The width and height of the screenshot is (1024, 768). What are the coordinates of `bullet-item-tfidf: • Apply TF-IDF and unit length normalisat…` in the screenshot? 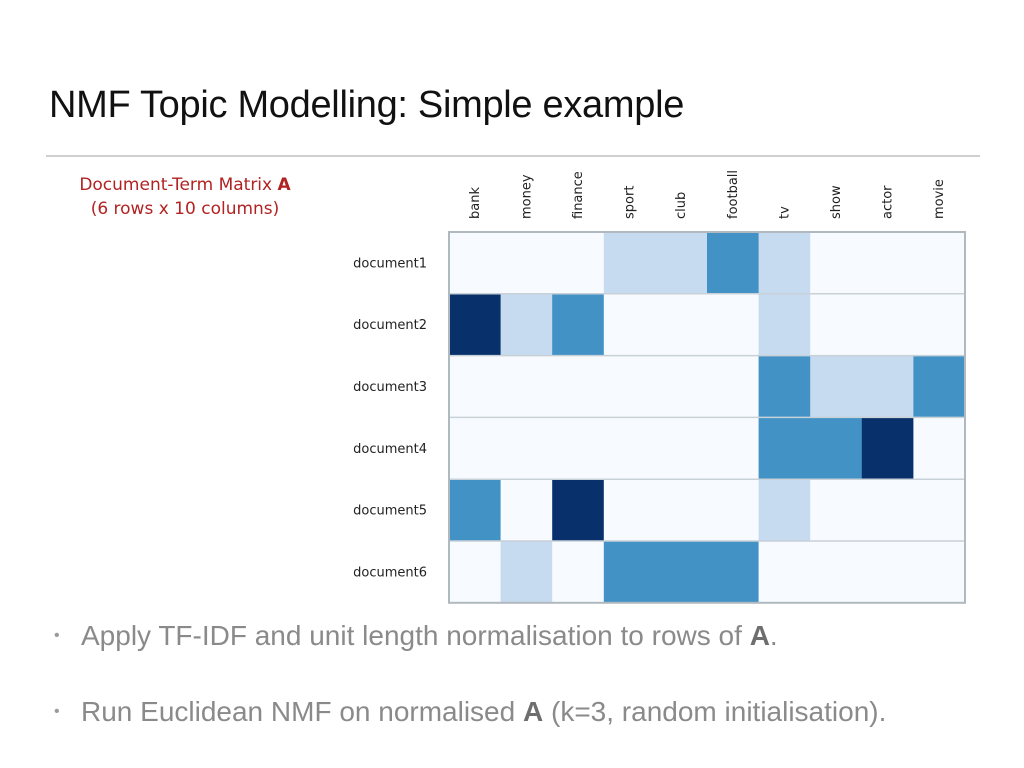 It's located at (528, 636).